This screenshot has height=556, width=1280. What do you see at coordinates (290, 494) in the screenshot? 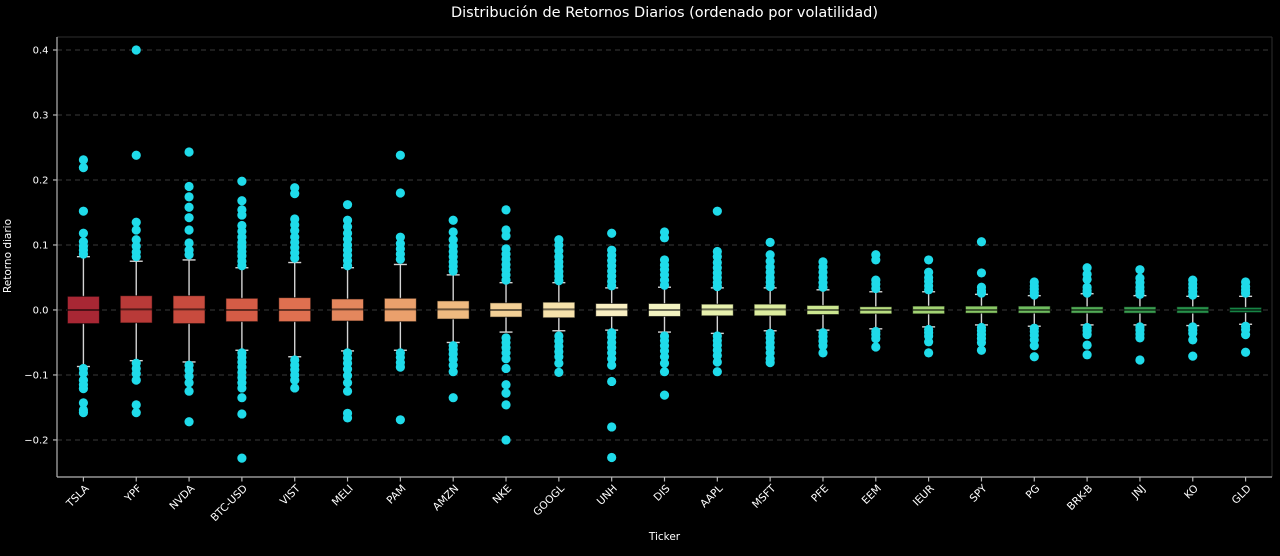
I see `x-tick-label: VIST` at bounding box center [290, 494].